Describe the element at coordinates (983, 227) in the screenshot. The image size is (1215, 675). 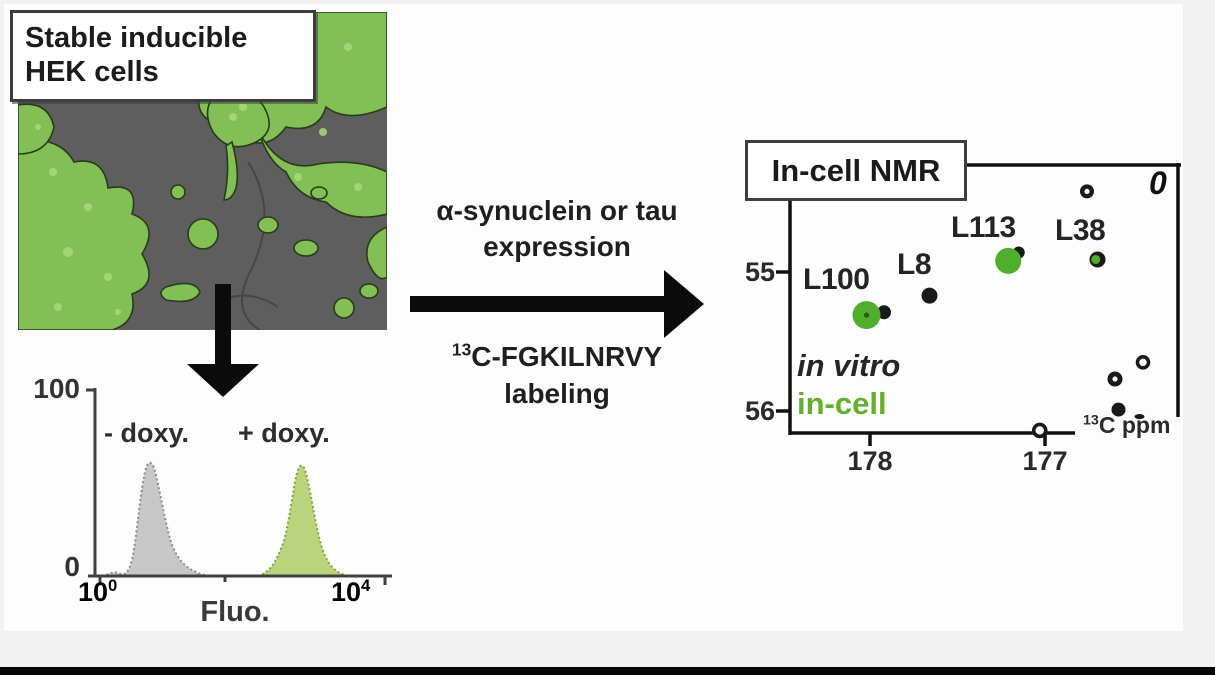
I see `peak-label-l113: L113` at that location.